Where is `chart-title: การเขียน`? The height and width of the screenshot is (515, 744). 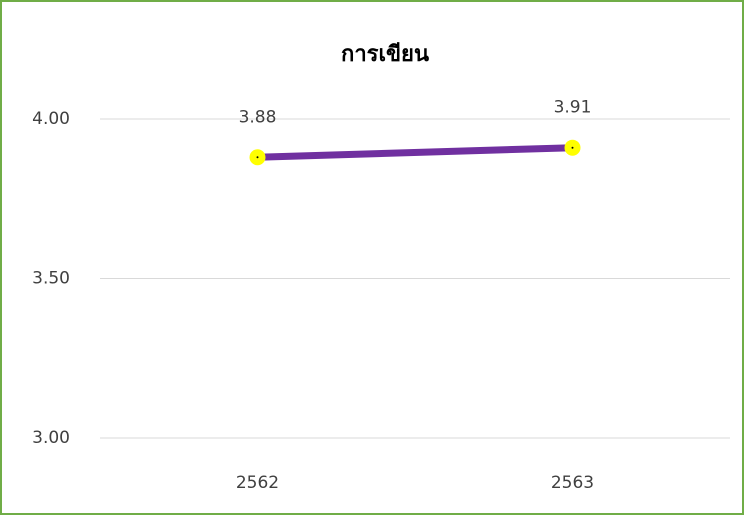
chart-title: การเขียน is located at coordinates (385, 54).